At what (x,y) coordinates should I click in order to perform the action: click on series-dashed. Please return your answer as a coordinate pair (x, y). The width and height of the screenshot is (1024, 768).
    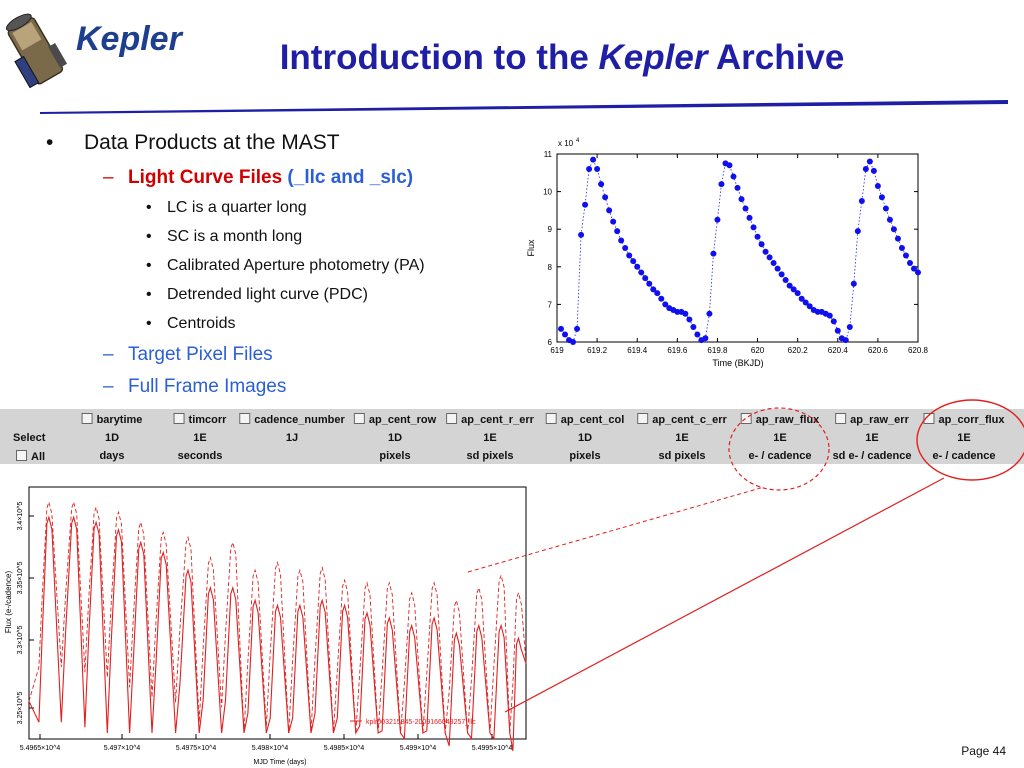
    Looking at the image, I should click on (277, 617).